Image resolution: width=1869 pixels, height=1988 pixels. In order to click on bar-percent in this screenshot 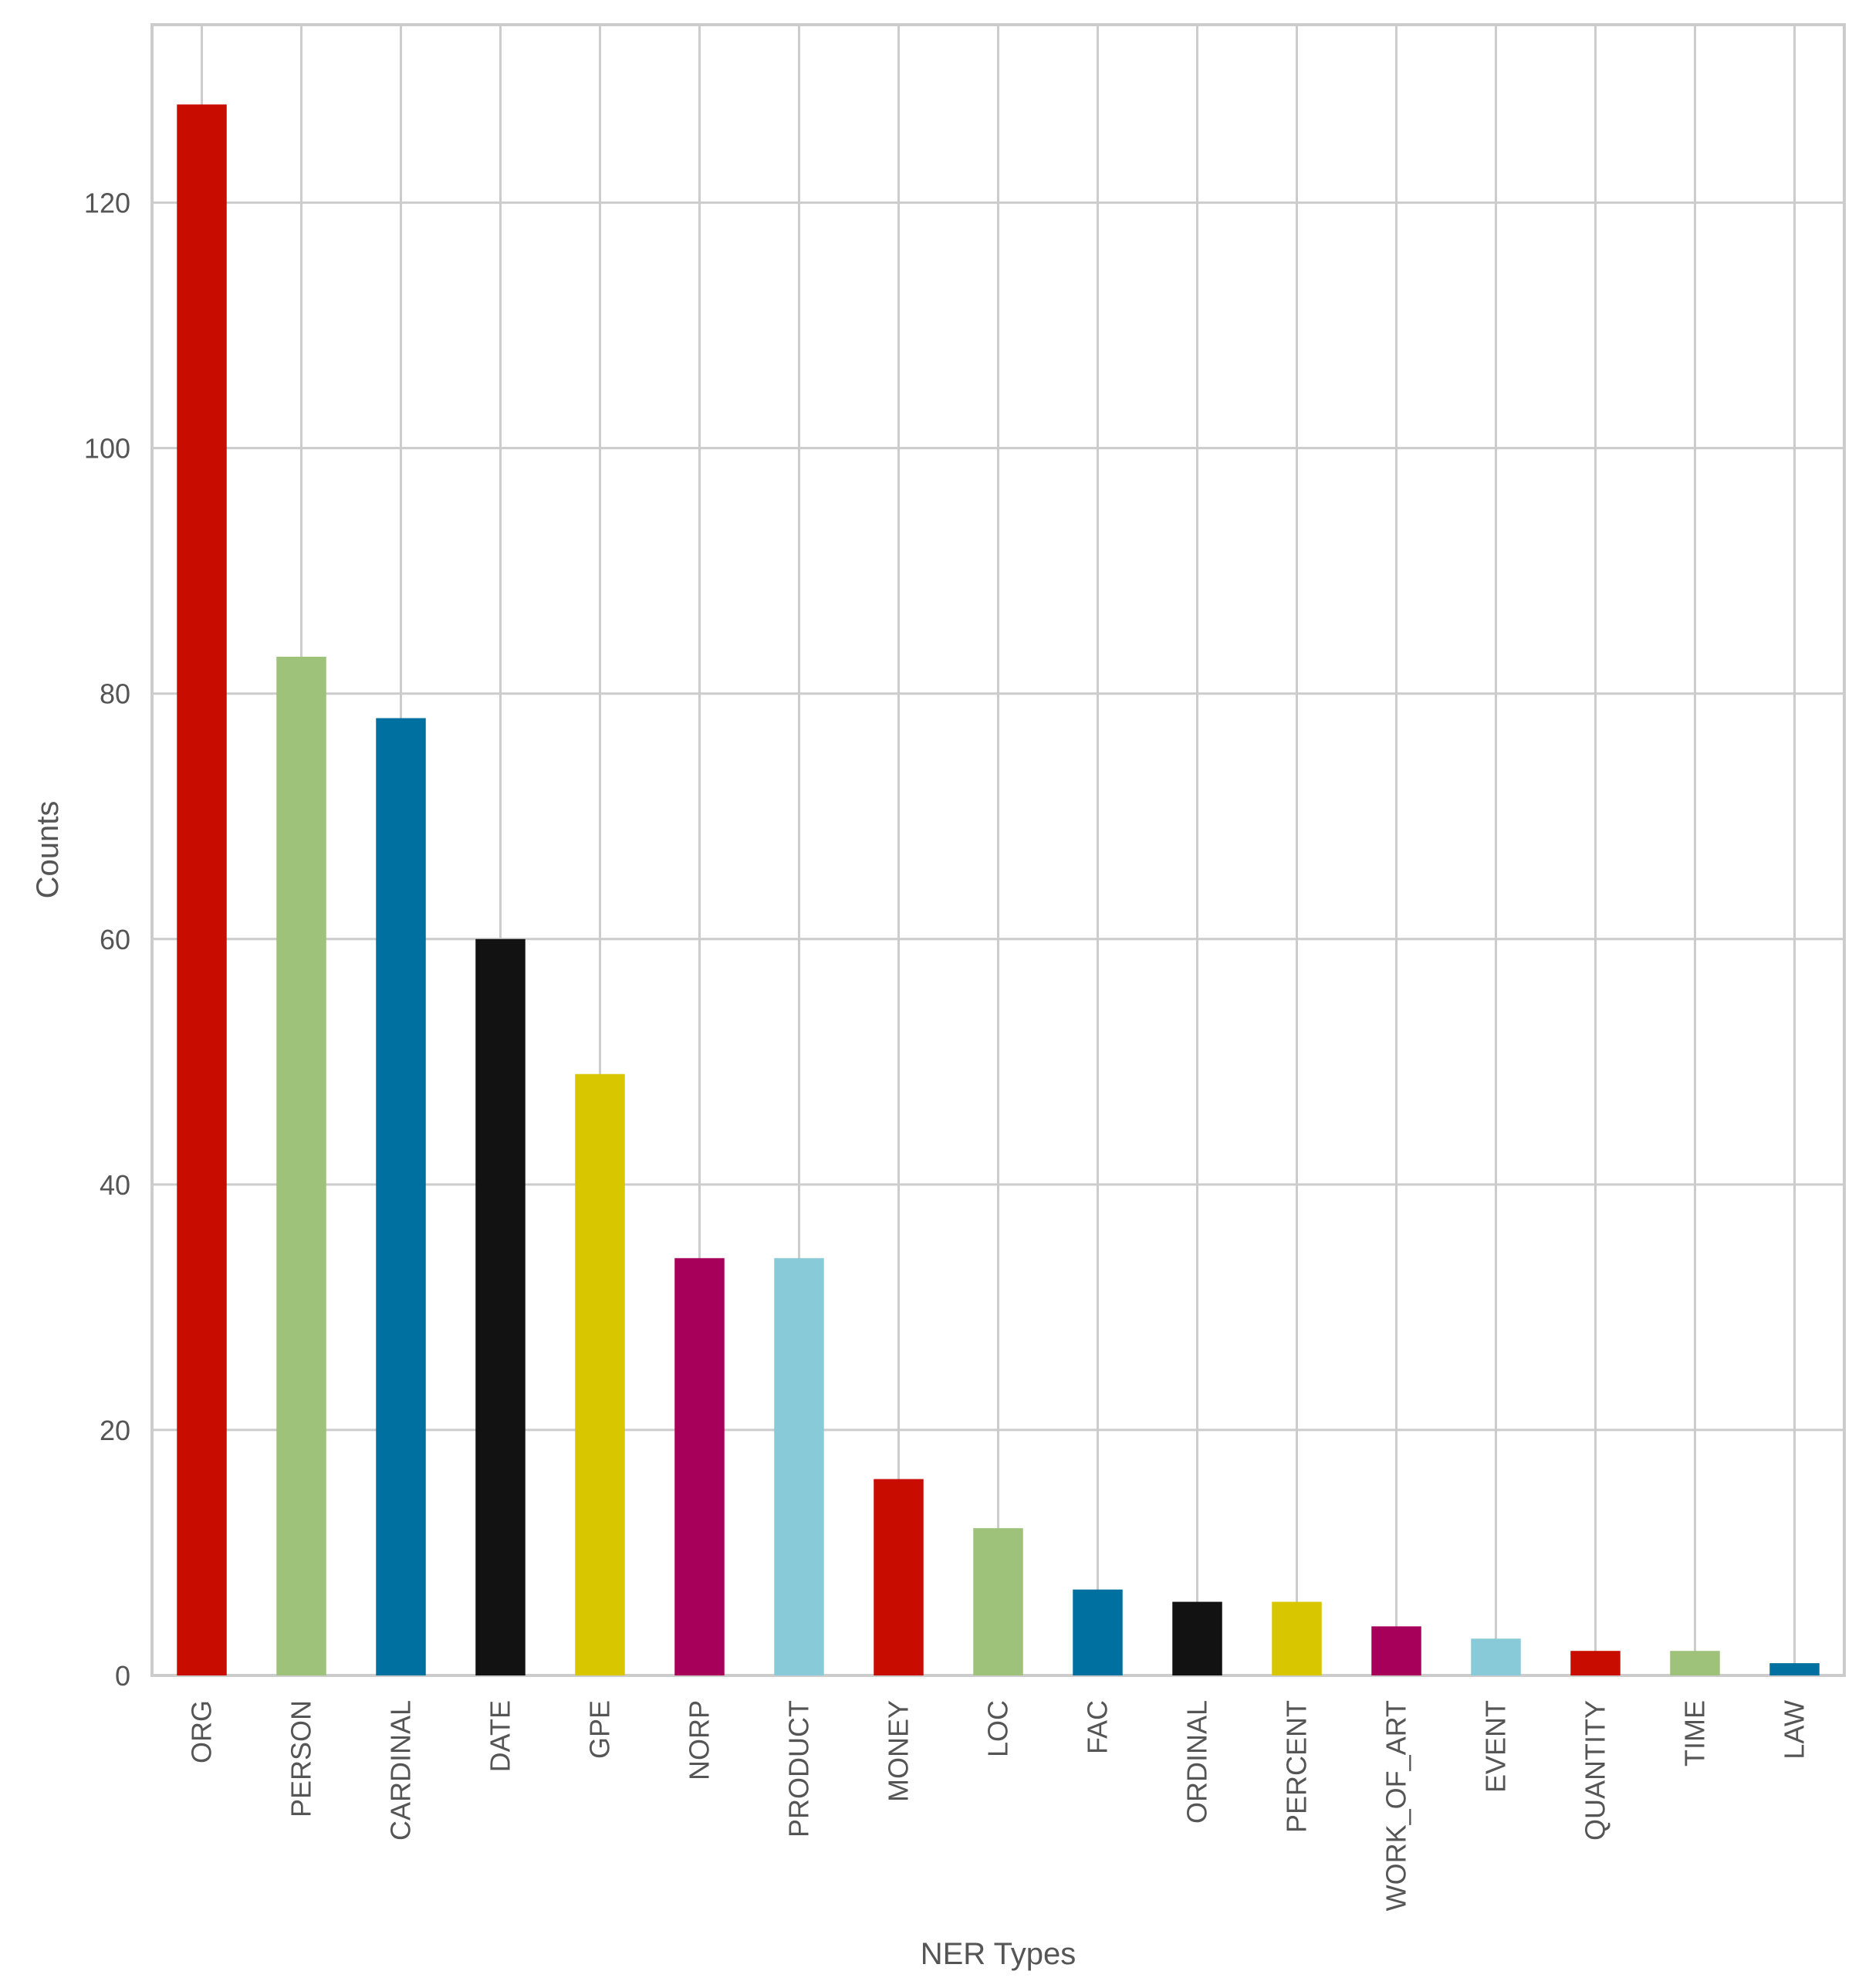, I will do `click(1297, 1638)`.